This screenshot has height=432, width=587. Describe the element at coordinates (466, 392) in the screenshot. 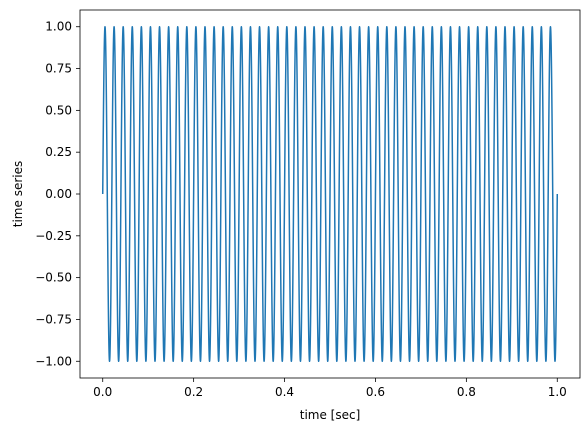

I see `x-tick-label: 0.8` at that location.